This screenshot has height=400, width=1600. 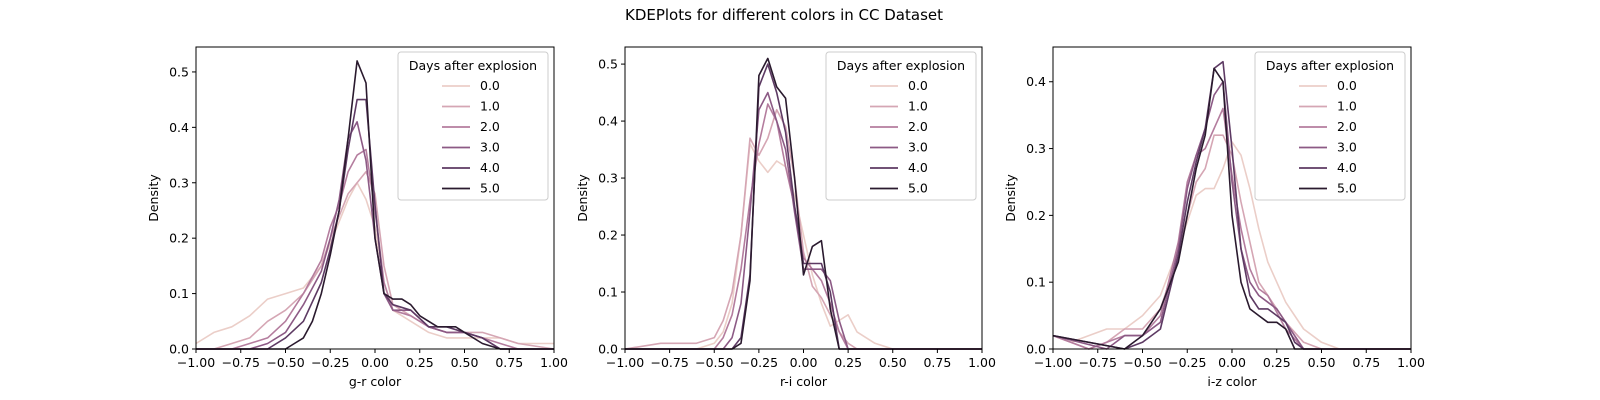 I want to click on x-axis-label: r-i color, so click(x=804, y=381).